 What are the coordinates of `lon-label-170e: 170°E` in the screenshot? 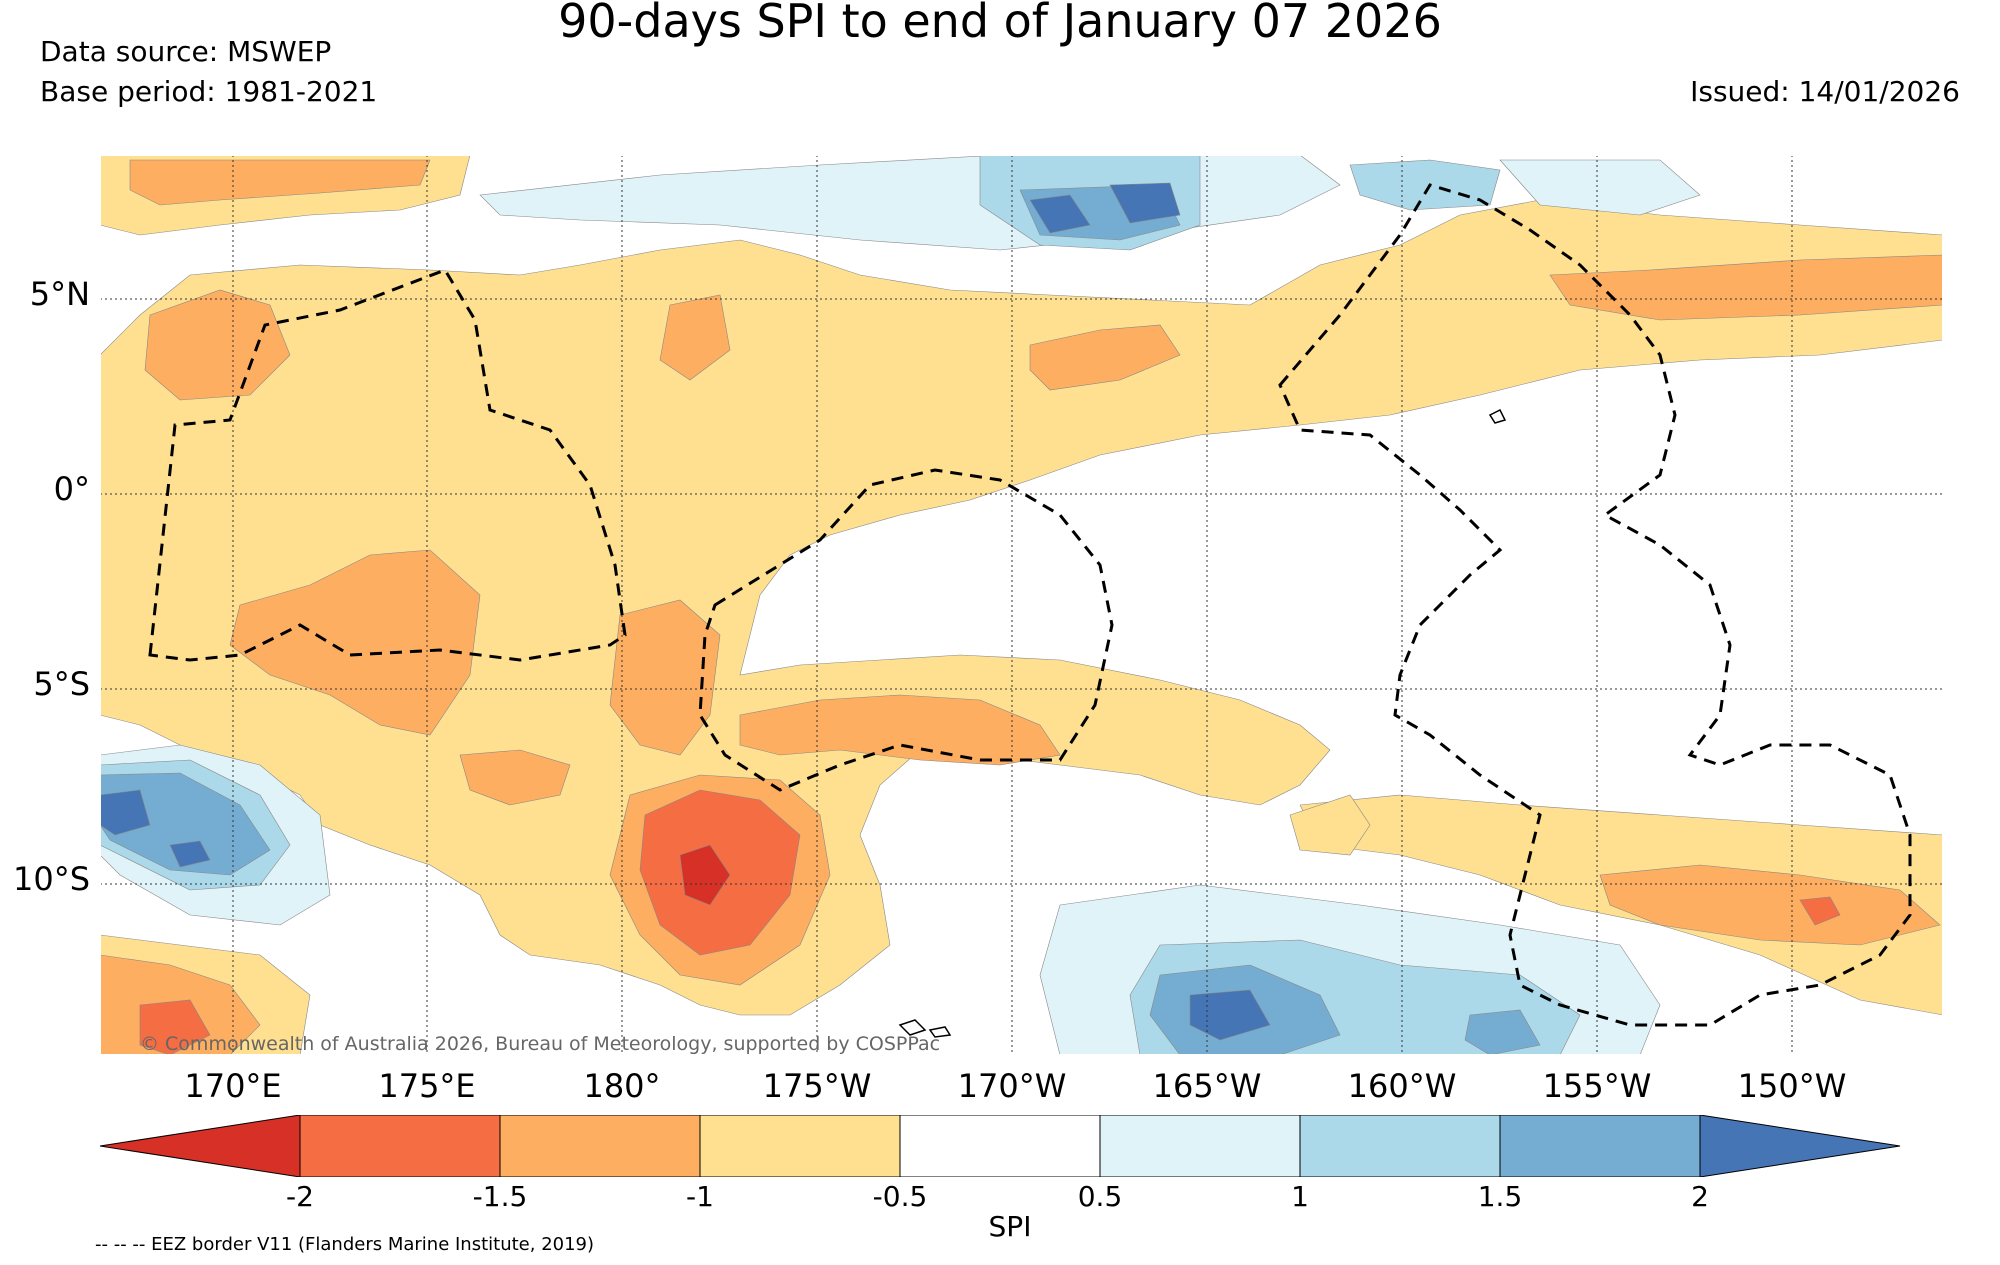 It's located at (233, 1086).